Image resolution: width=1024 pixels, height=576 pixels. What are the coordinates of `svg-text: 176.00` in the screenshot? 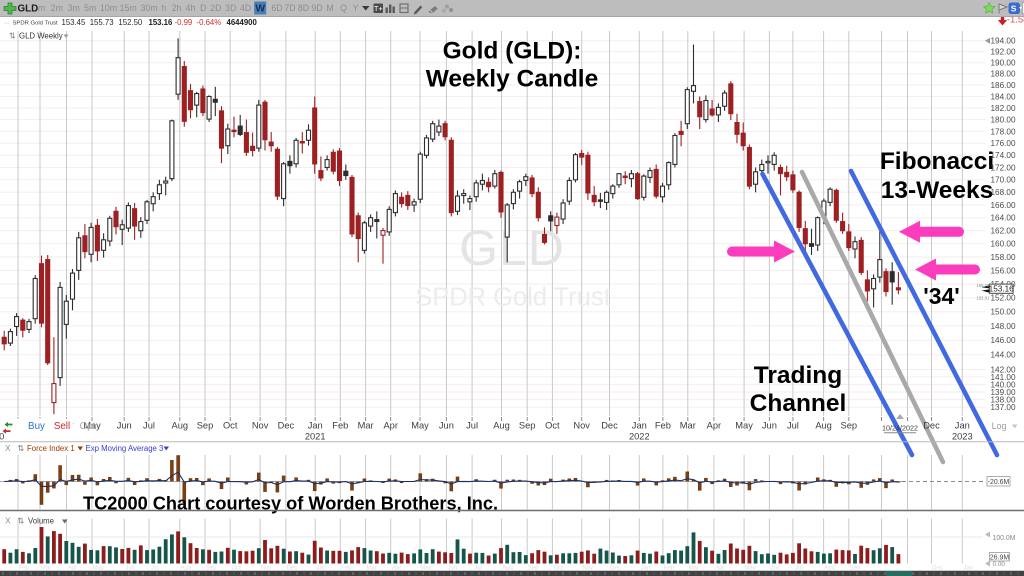 It's located at (1003, 143).